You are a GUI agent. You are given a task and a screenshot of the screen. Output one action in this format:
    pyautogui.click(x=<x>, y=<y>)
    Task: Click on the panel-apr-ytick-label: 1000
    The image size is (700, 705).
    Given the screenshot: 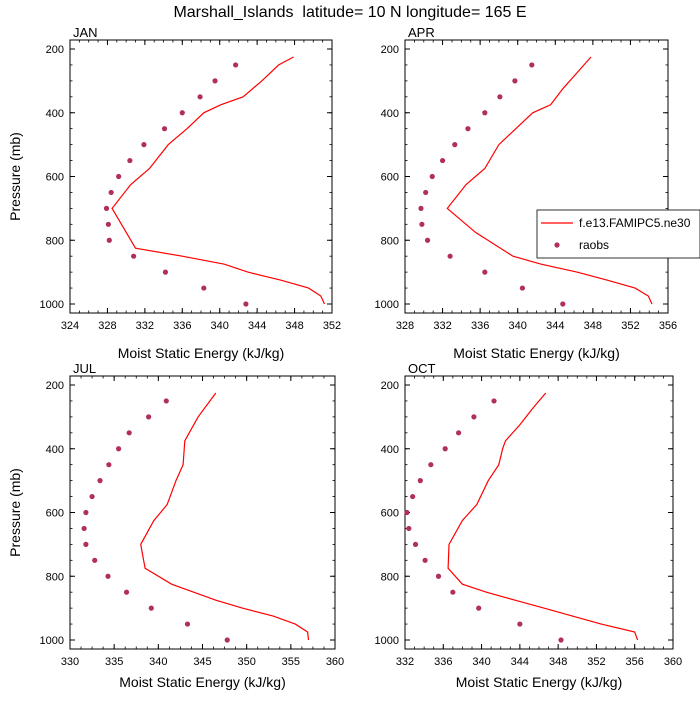 What is the action you would take?
    pyautogui.click(x=387, y=305)
    